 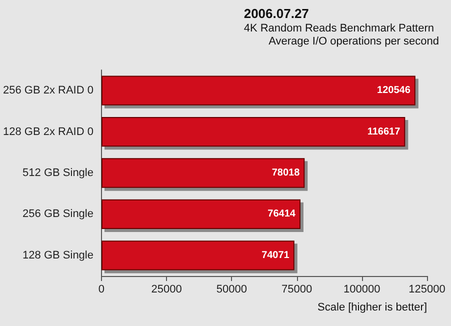 I want to click on chart-title: 2006.07.27, so click(x=276, y=13).